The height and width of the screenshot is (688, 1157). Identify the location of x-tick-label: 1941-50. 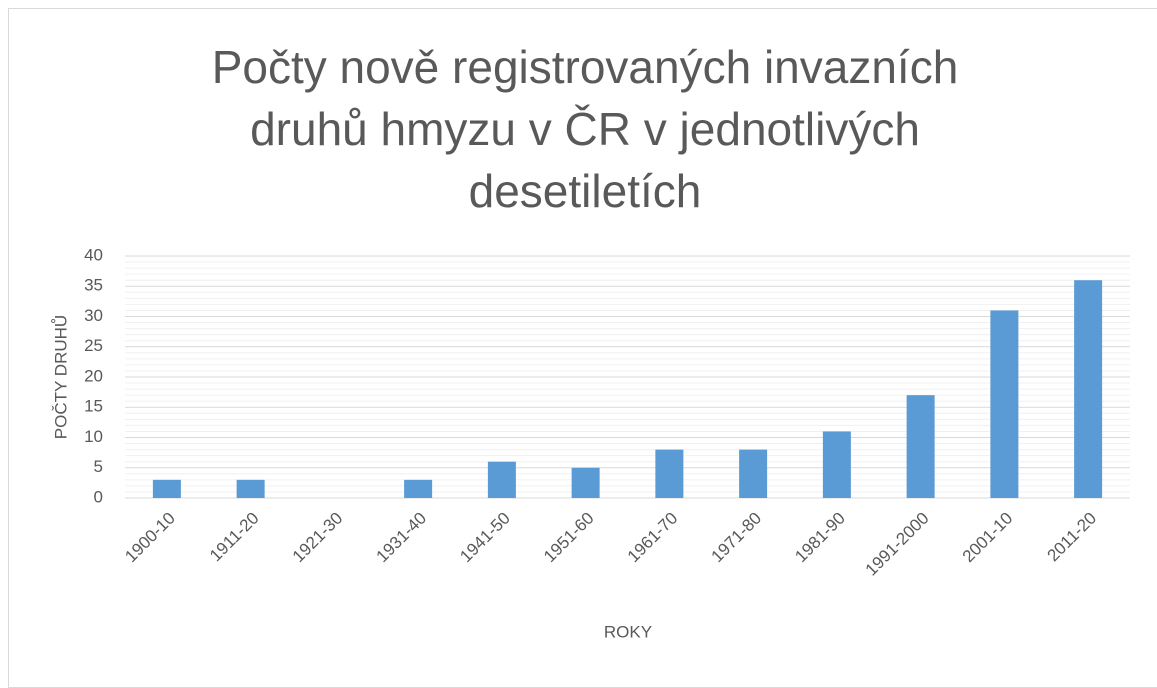
(485, 538).